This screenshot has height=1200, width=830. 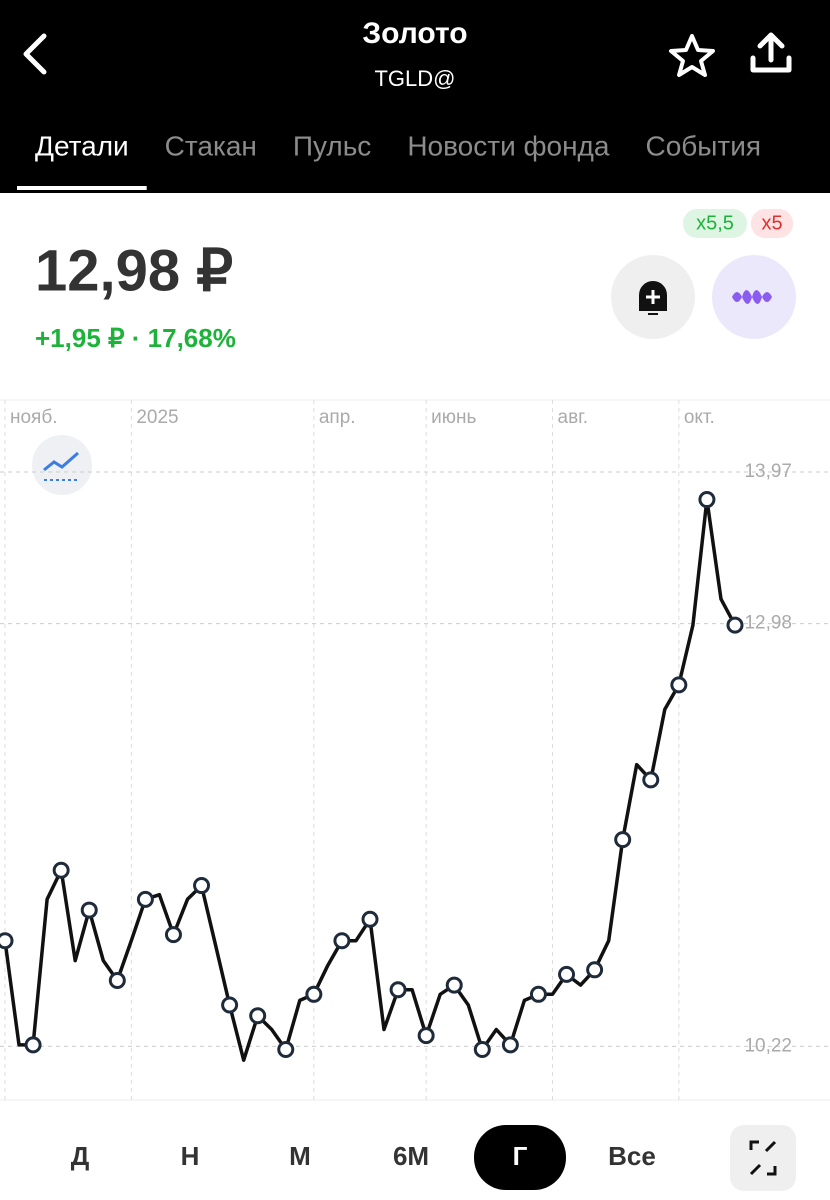 I want to click on period-button: Г, so click(x=520, y=1156).